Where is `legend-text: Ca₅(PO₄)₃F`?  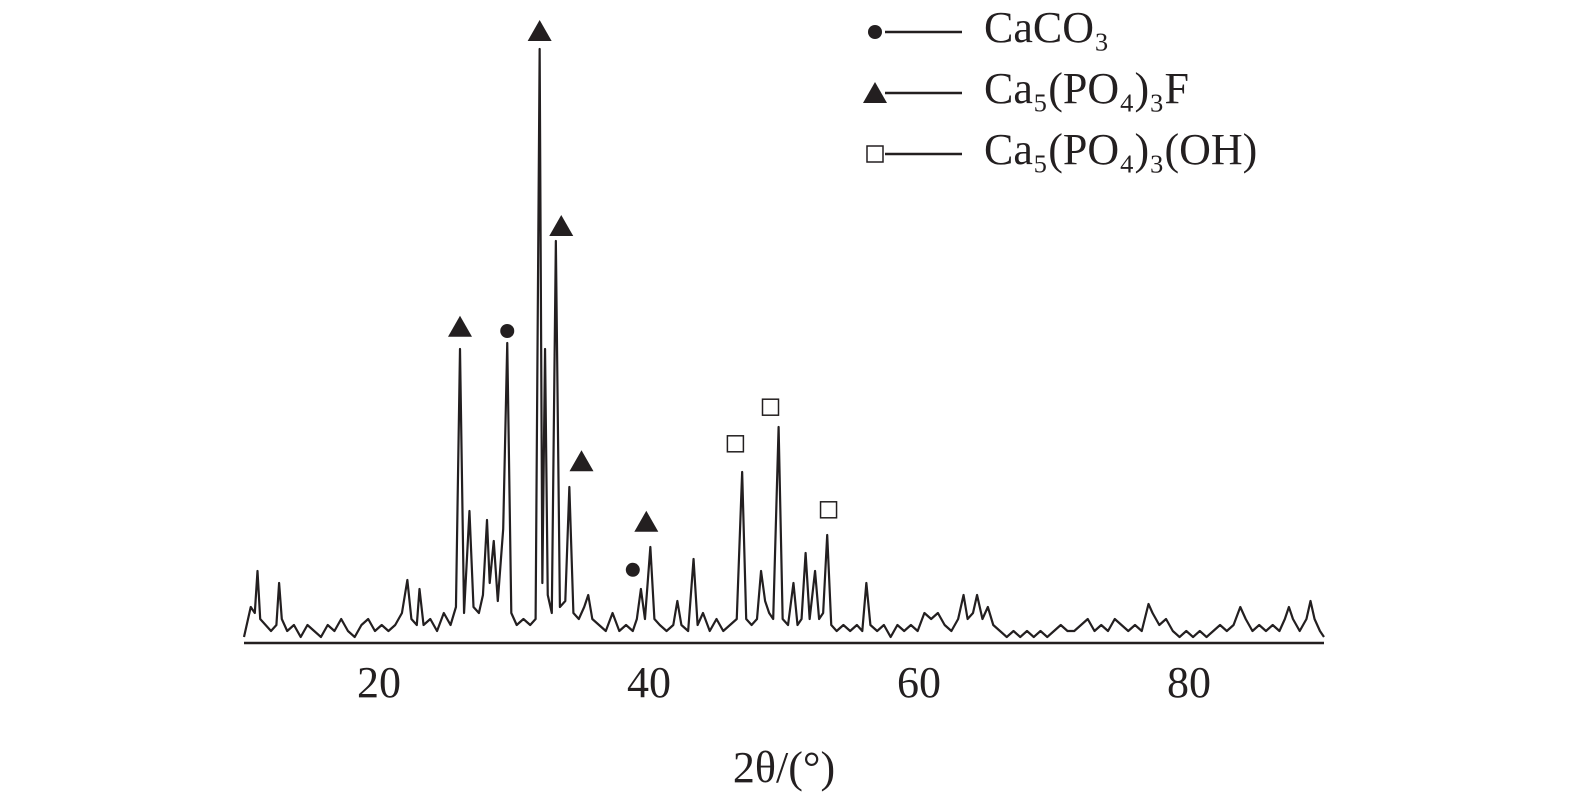
legend-text: Ca₅(PO₄)₃F is located at coordinates (1086, 88).